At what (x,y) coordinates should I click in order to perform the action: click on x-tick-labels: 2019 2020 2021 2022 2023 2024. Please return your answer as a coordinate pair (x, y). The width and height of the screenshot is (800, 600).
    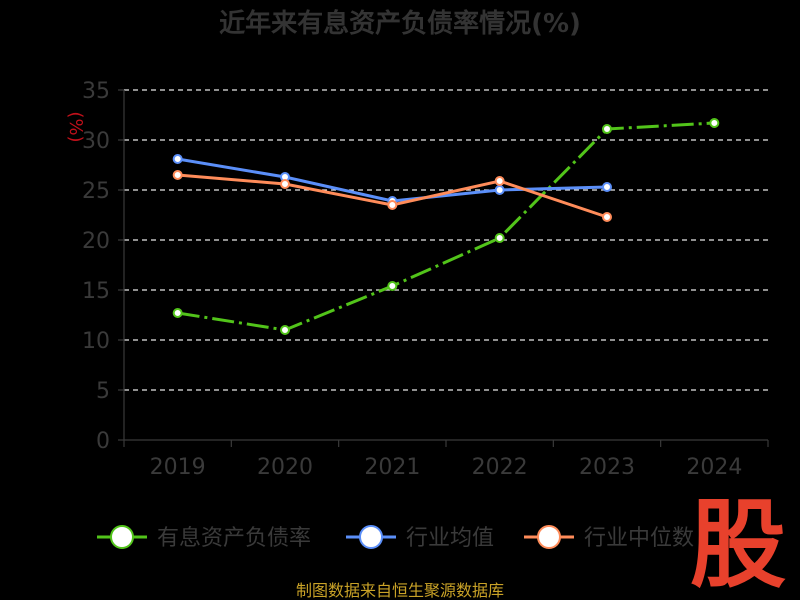
    Looking at the image, I should click on (446, 467).